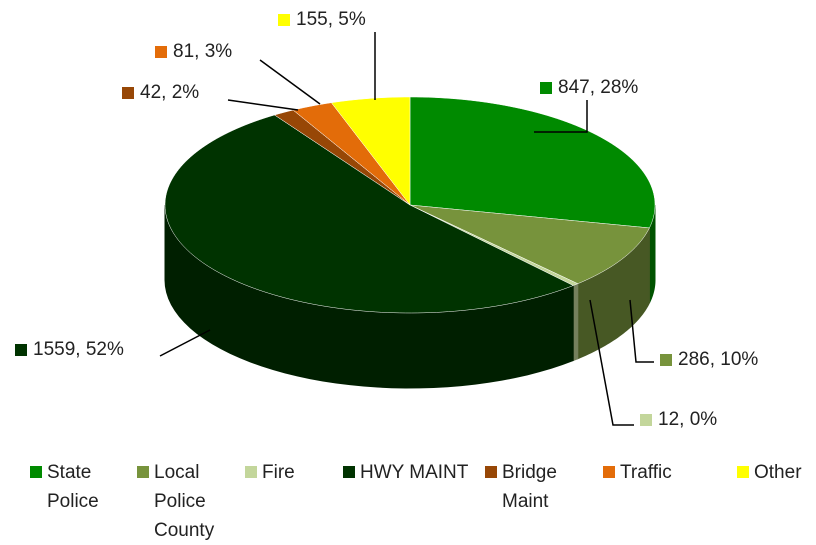  What do you see at coordinates (687, 419) in the screenshot?
I see `data-label: 12, 0%` at bounding box center [687, 419].